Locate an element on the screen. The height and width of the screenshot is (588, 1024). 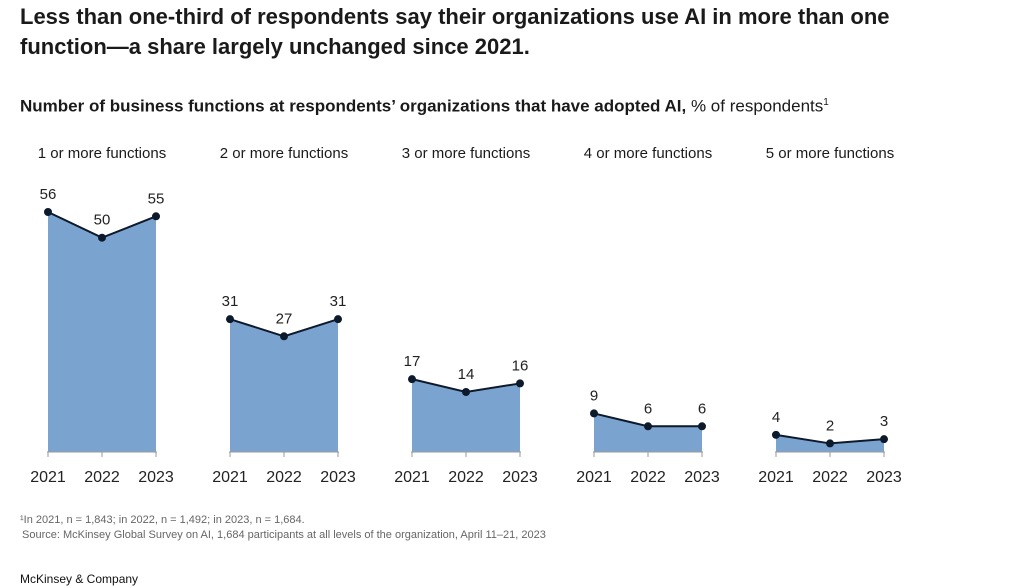
brand-credit: McKinsey & Company is located at coordinates (79, 579).